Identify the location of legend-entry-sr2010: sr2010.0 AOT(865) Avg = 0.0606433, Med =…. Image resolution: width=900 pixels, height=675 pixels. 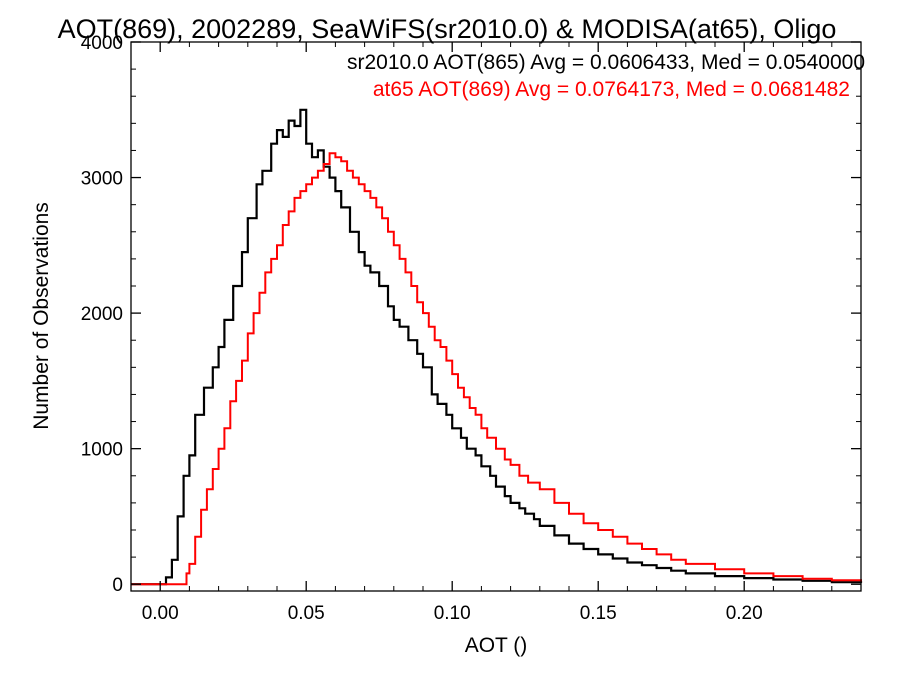
(606, 62).